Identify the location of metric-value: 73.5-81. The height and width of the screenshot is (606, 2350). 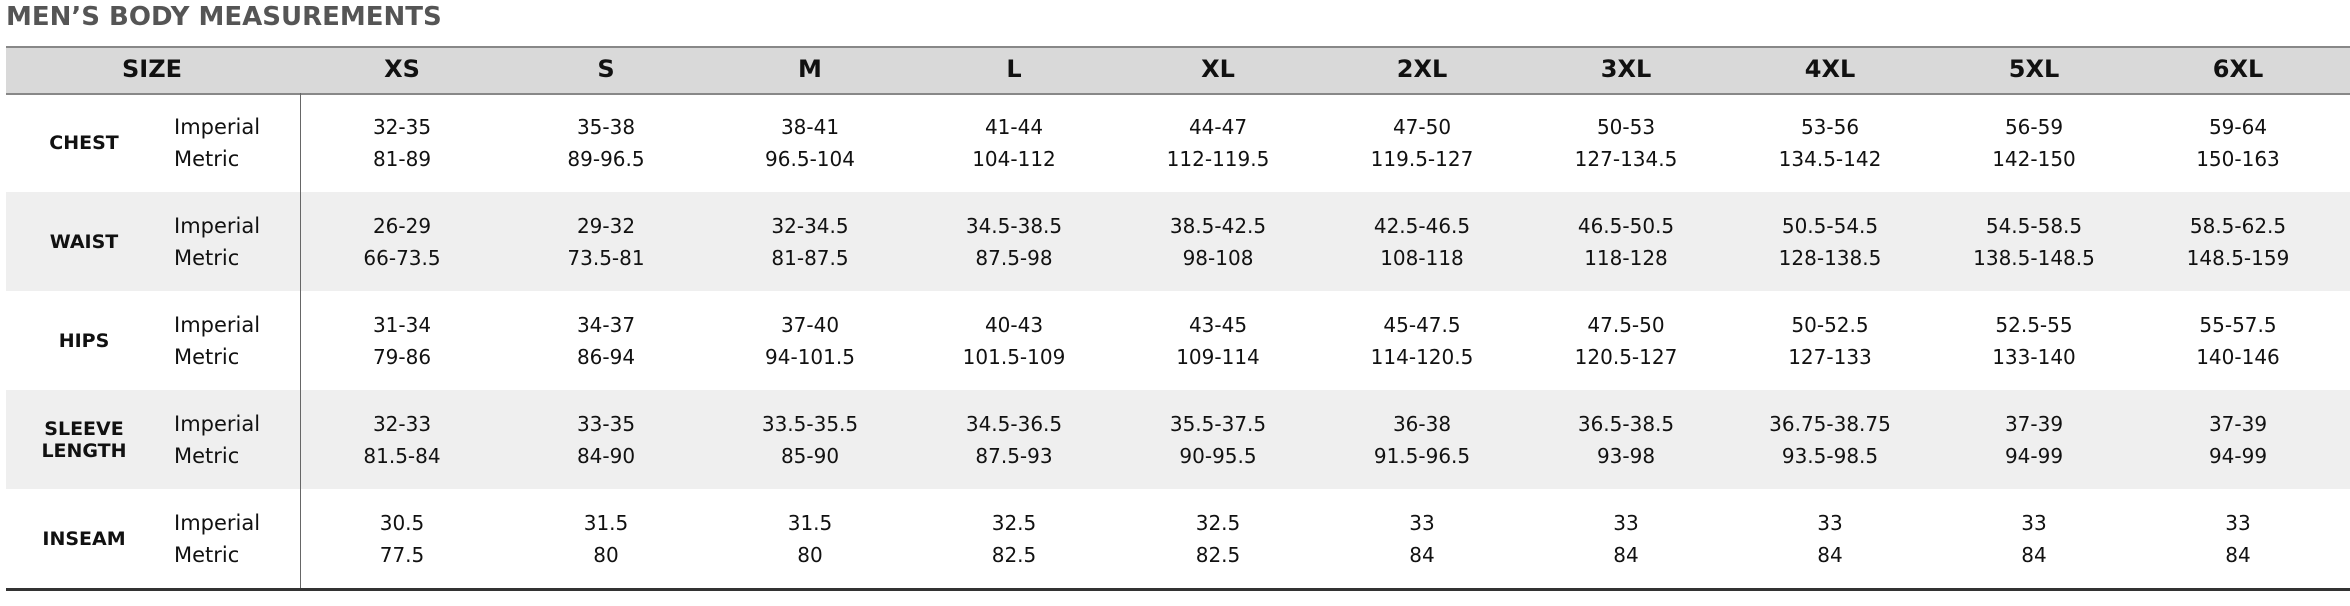
(606, 257).